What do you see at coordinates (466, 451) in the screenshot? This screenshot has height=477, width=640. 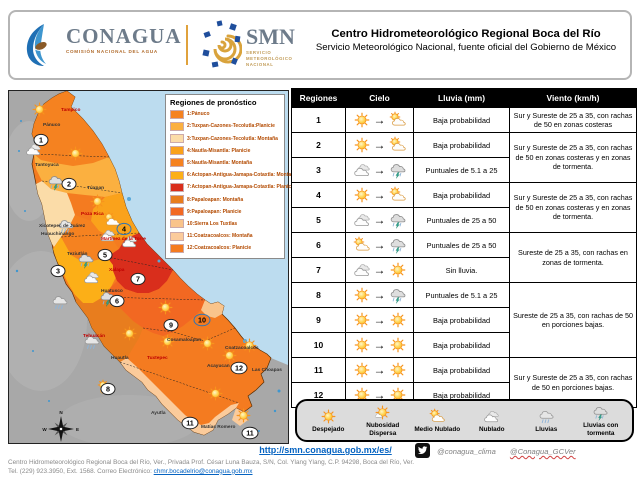 I see `twitter-handle-clima: @conagua_clima` at bounding box center [466, 451].